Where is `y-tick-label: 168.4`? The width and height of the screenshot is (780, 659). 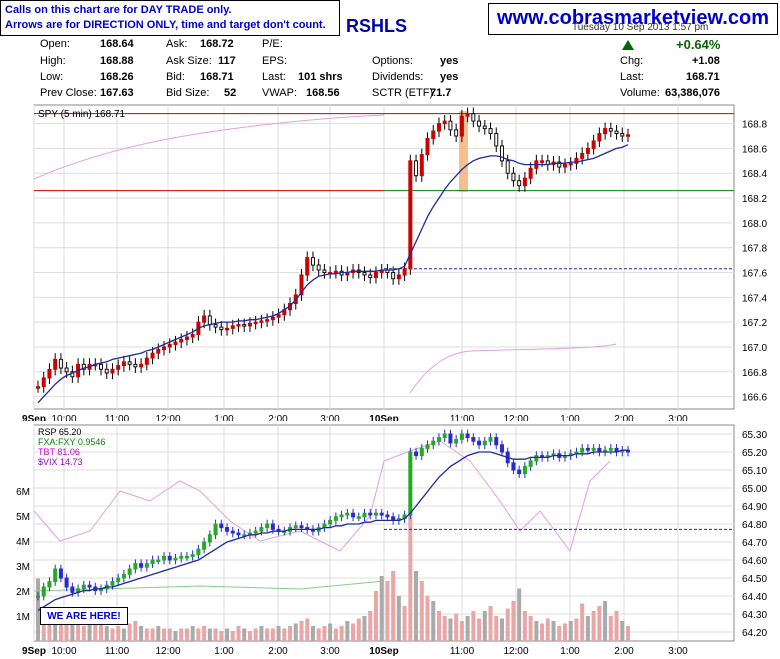
y-tick-label: 168.4 is located at coordinates (754, 174).